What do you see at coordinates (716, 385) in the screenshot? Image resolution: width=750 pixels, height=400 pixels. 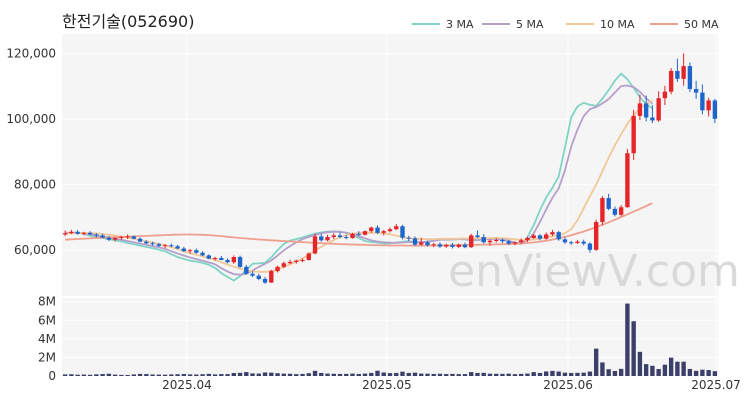 I see `x-tick-label: 2025.07` at bounding box center [716, 385].